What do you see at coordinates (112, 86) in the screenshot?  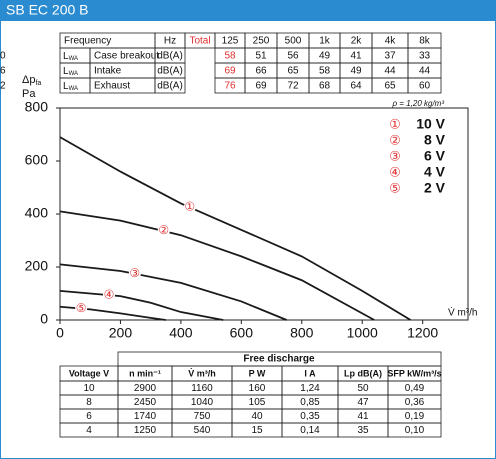 I see `row-label: Exhaust` at bounding box center [112, 86].